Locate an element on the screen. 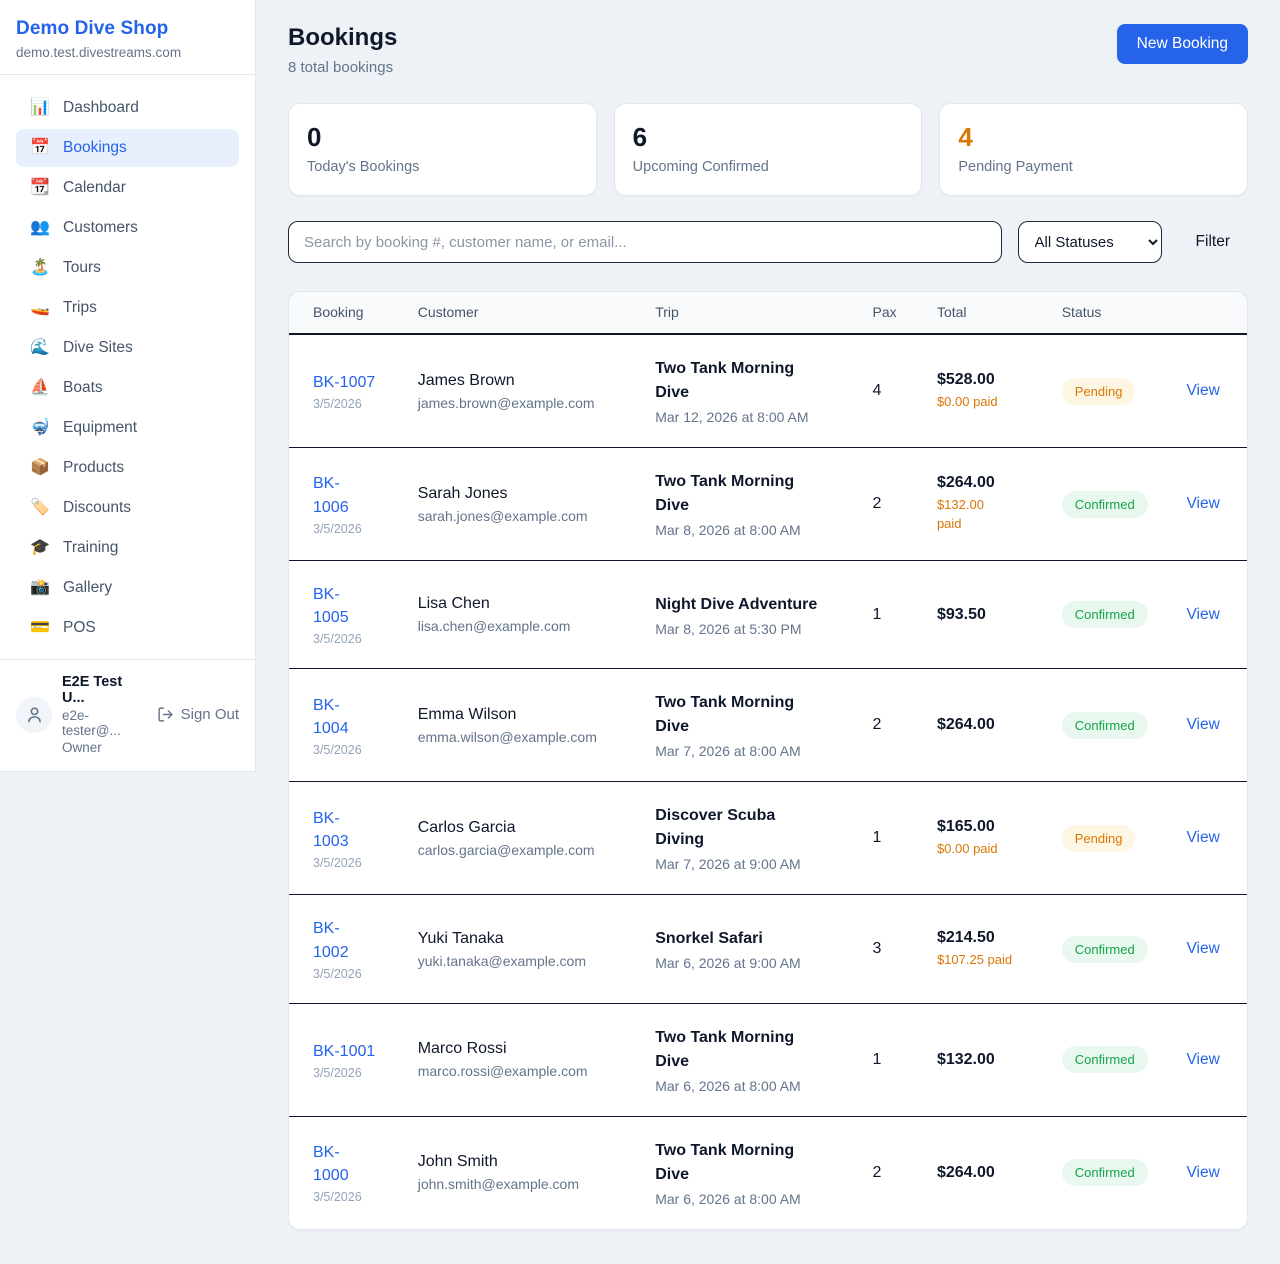 This screenshot has width=1280, height=1264. customer-name: Yuki Tanaka is located at coordinates (460, 938).